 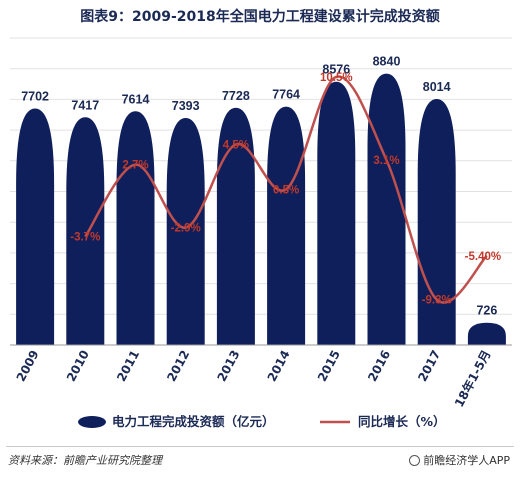 I want to click on legend-bar-label: 电力工程完成投资额（亿元）, so click(x=193, y=421).